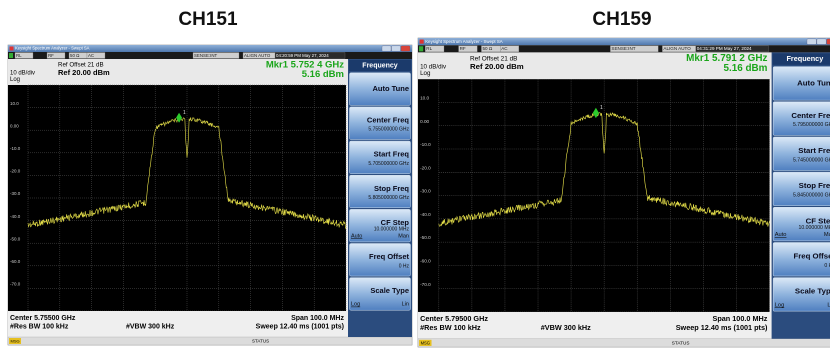 The height and width of the screenshot is (351, 830). I want to click on scale-type: Log, so click(15, 80).